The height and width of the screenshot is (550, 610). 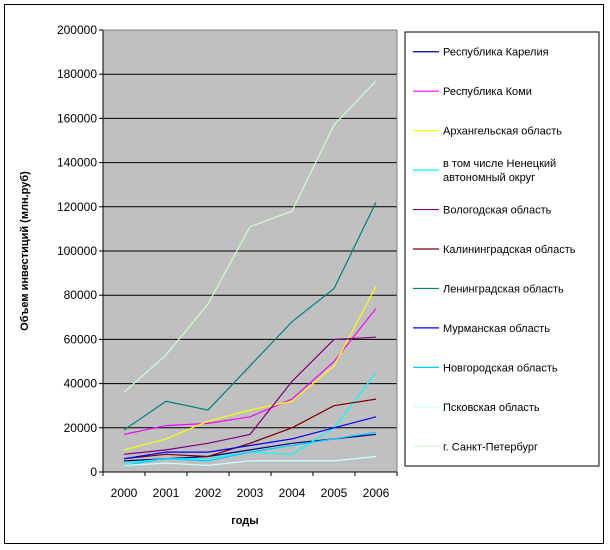 I want to click on y-tick-label: 140000, so click(x=77, y=163).